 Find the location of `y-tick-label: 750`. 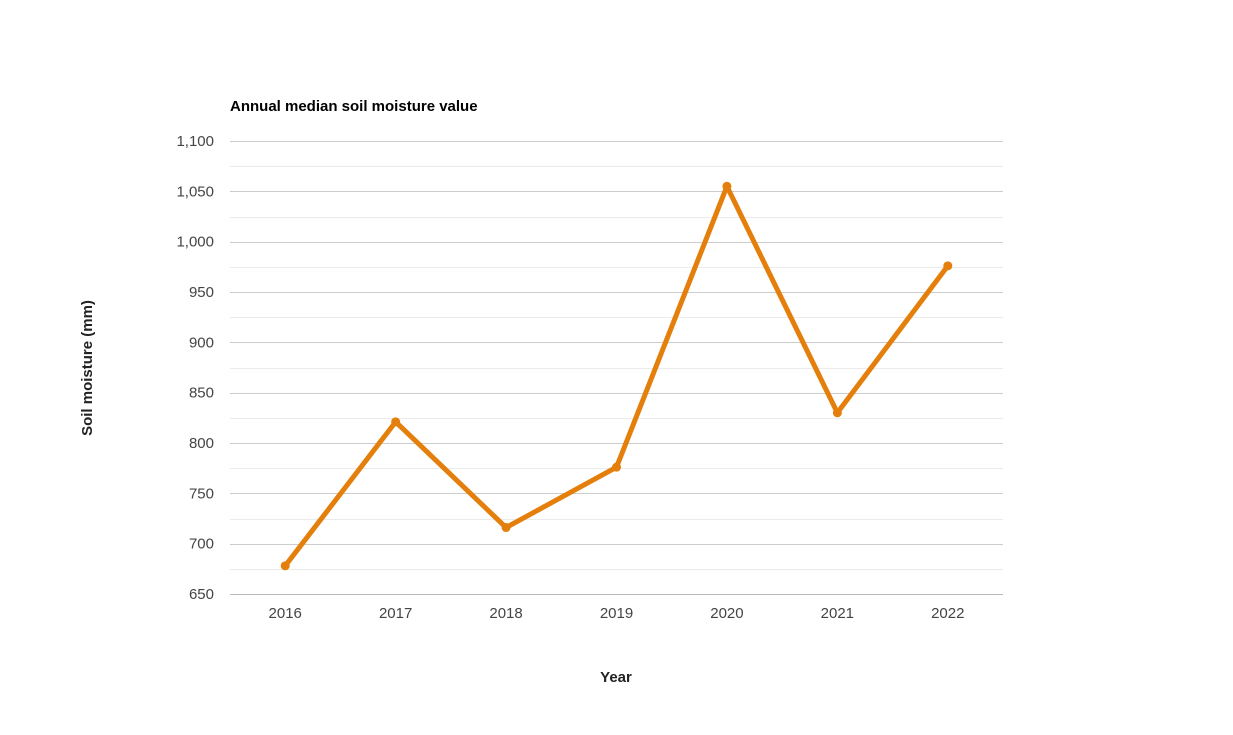

y-tick-label: 750 is located at coordinates (201, 493).